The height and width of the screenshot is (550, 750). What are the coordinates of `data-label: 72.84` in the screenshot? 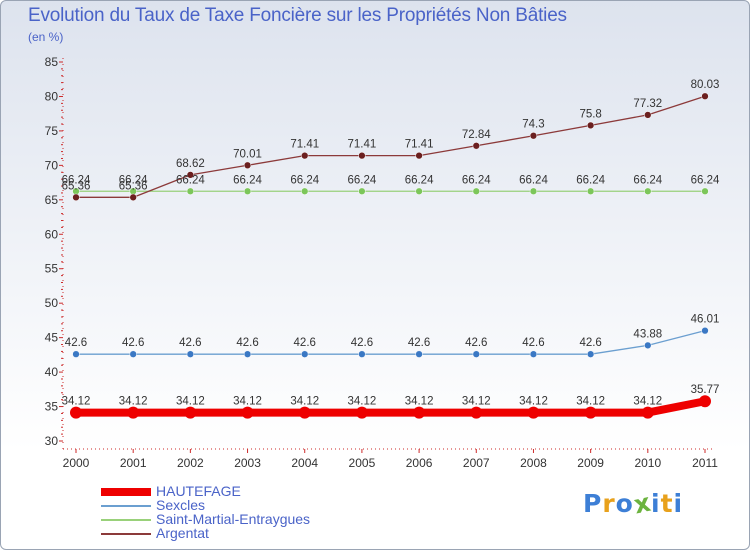 It's located at (476, 135).